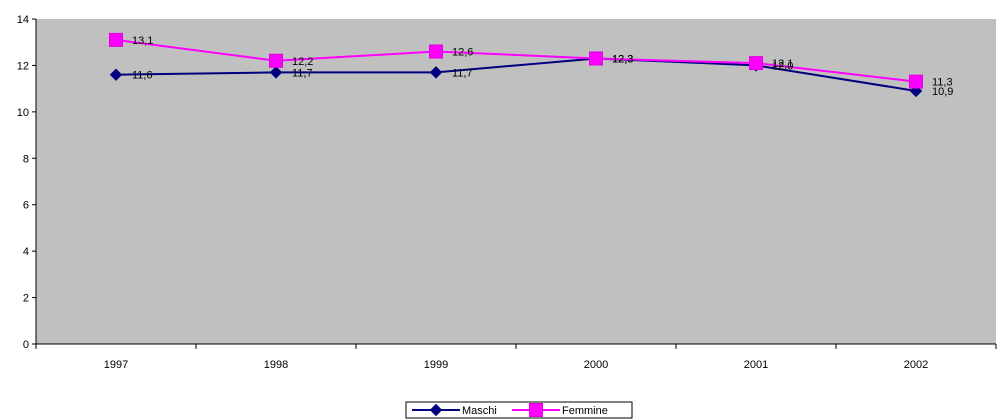 This screenshot has width=1004, height=420. What do you see at coordinates (26, 252) in the screenshot?
I see `y-tick-label: 4` at bounding box center [26, 252].